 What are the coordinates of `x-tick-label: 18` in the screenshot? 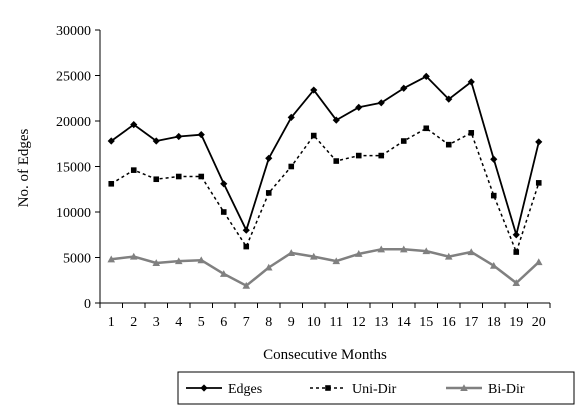 It's located at (494, 322).